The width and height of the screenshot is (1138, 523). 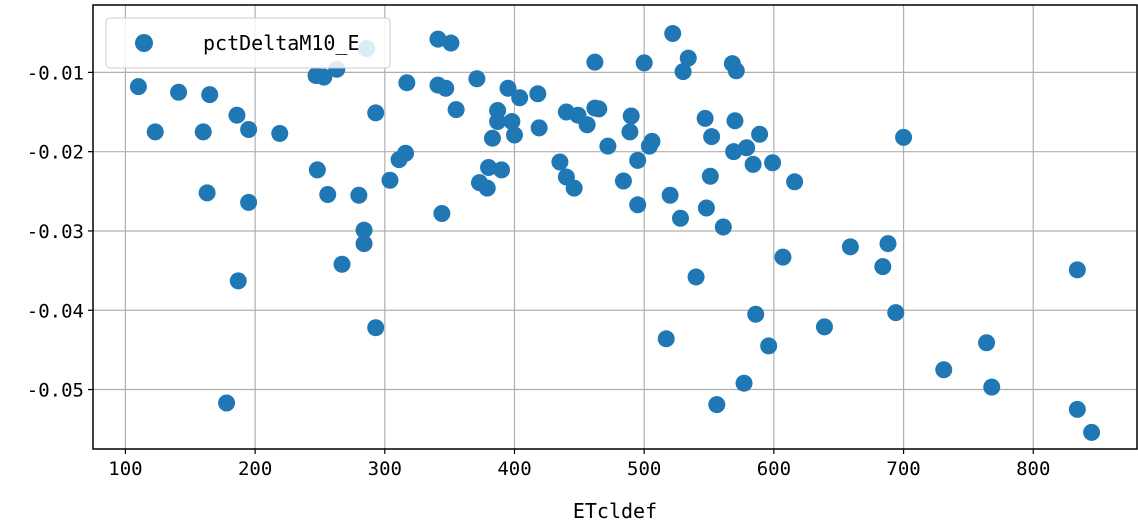 I want to click on y-tick-label: -0.03, so click(x=55, y=232).